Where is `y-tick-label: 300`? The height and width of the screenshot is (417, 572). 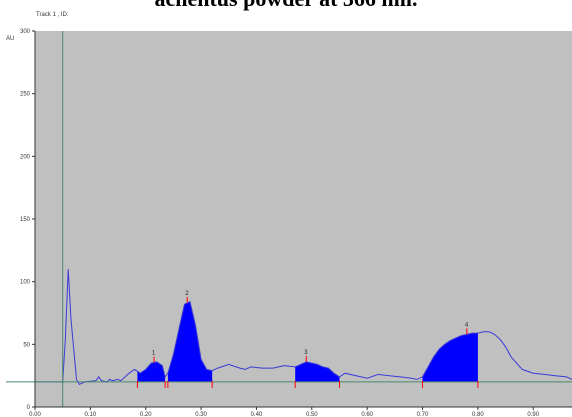 y-tick-label: 300 is located at coordinates (25, 32).